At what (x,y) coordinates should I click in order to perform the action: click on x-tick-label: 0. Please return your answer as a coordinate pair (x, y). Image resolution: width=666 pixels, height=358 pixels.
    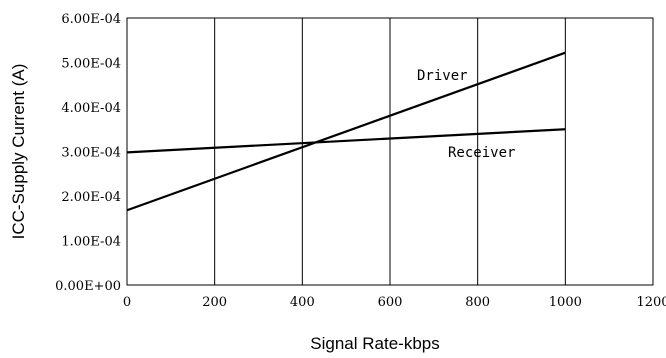
    Looking at the image, I should click on (127, 302).